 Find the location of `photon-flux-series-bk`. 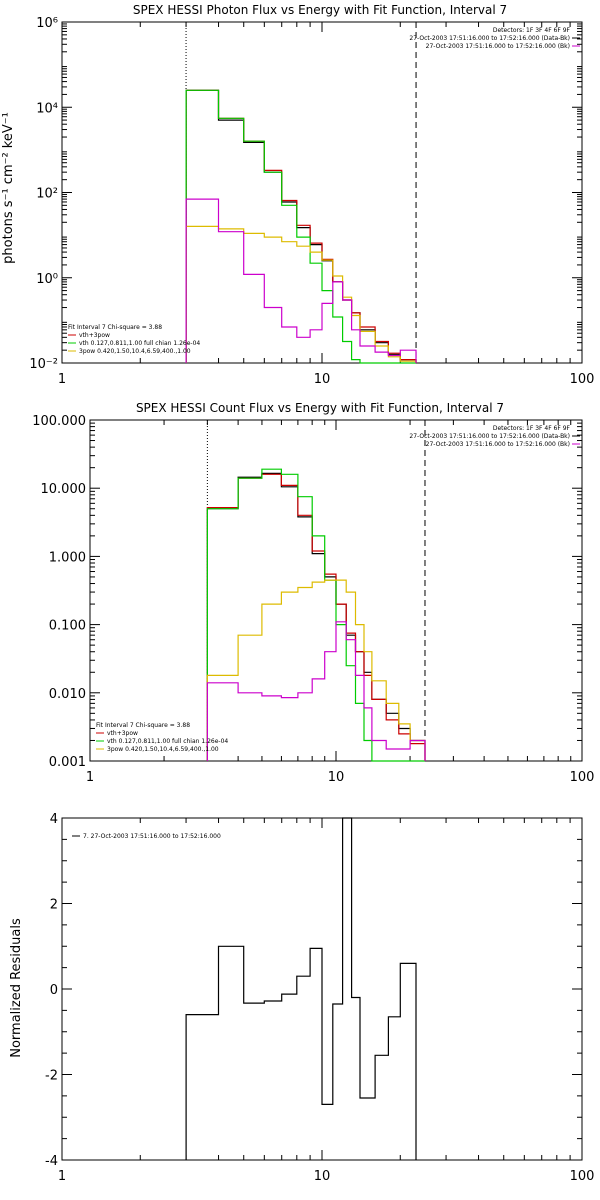

photon-flux-series-bk is located at coordinates (301, 280).